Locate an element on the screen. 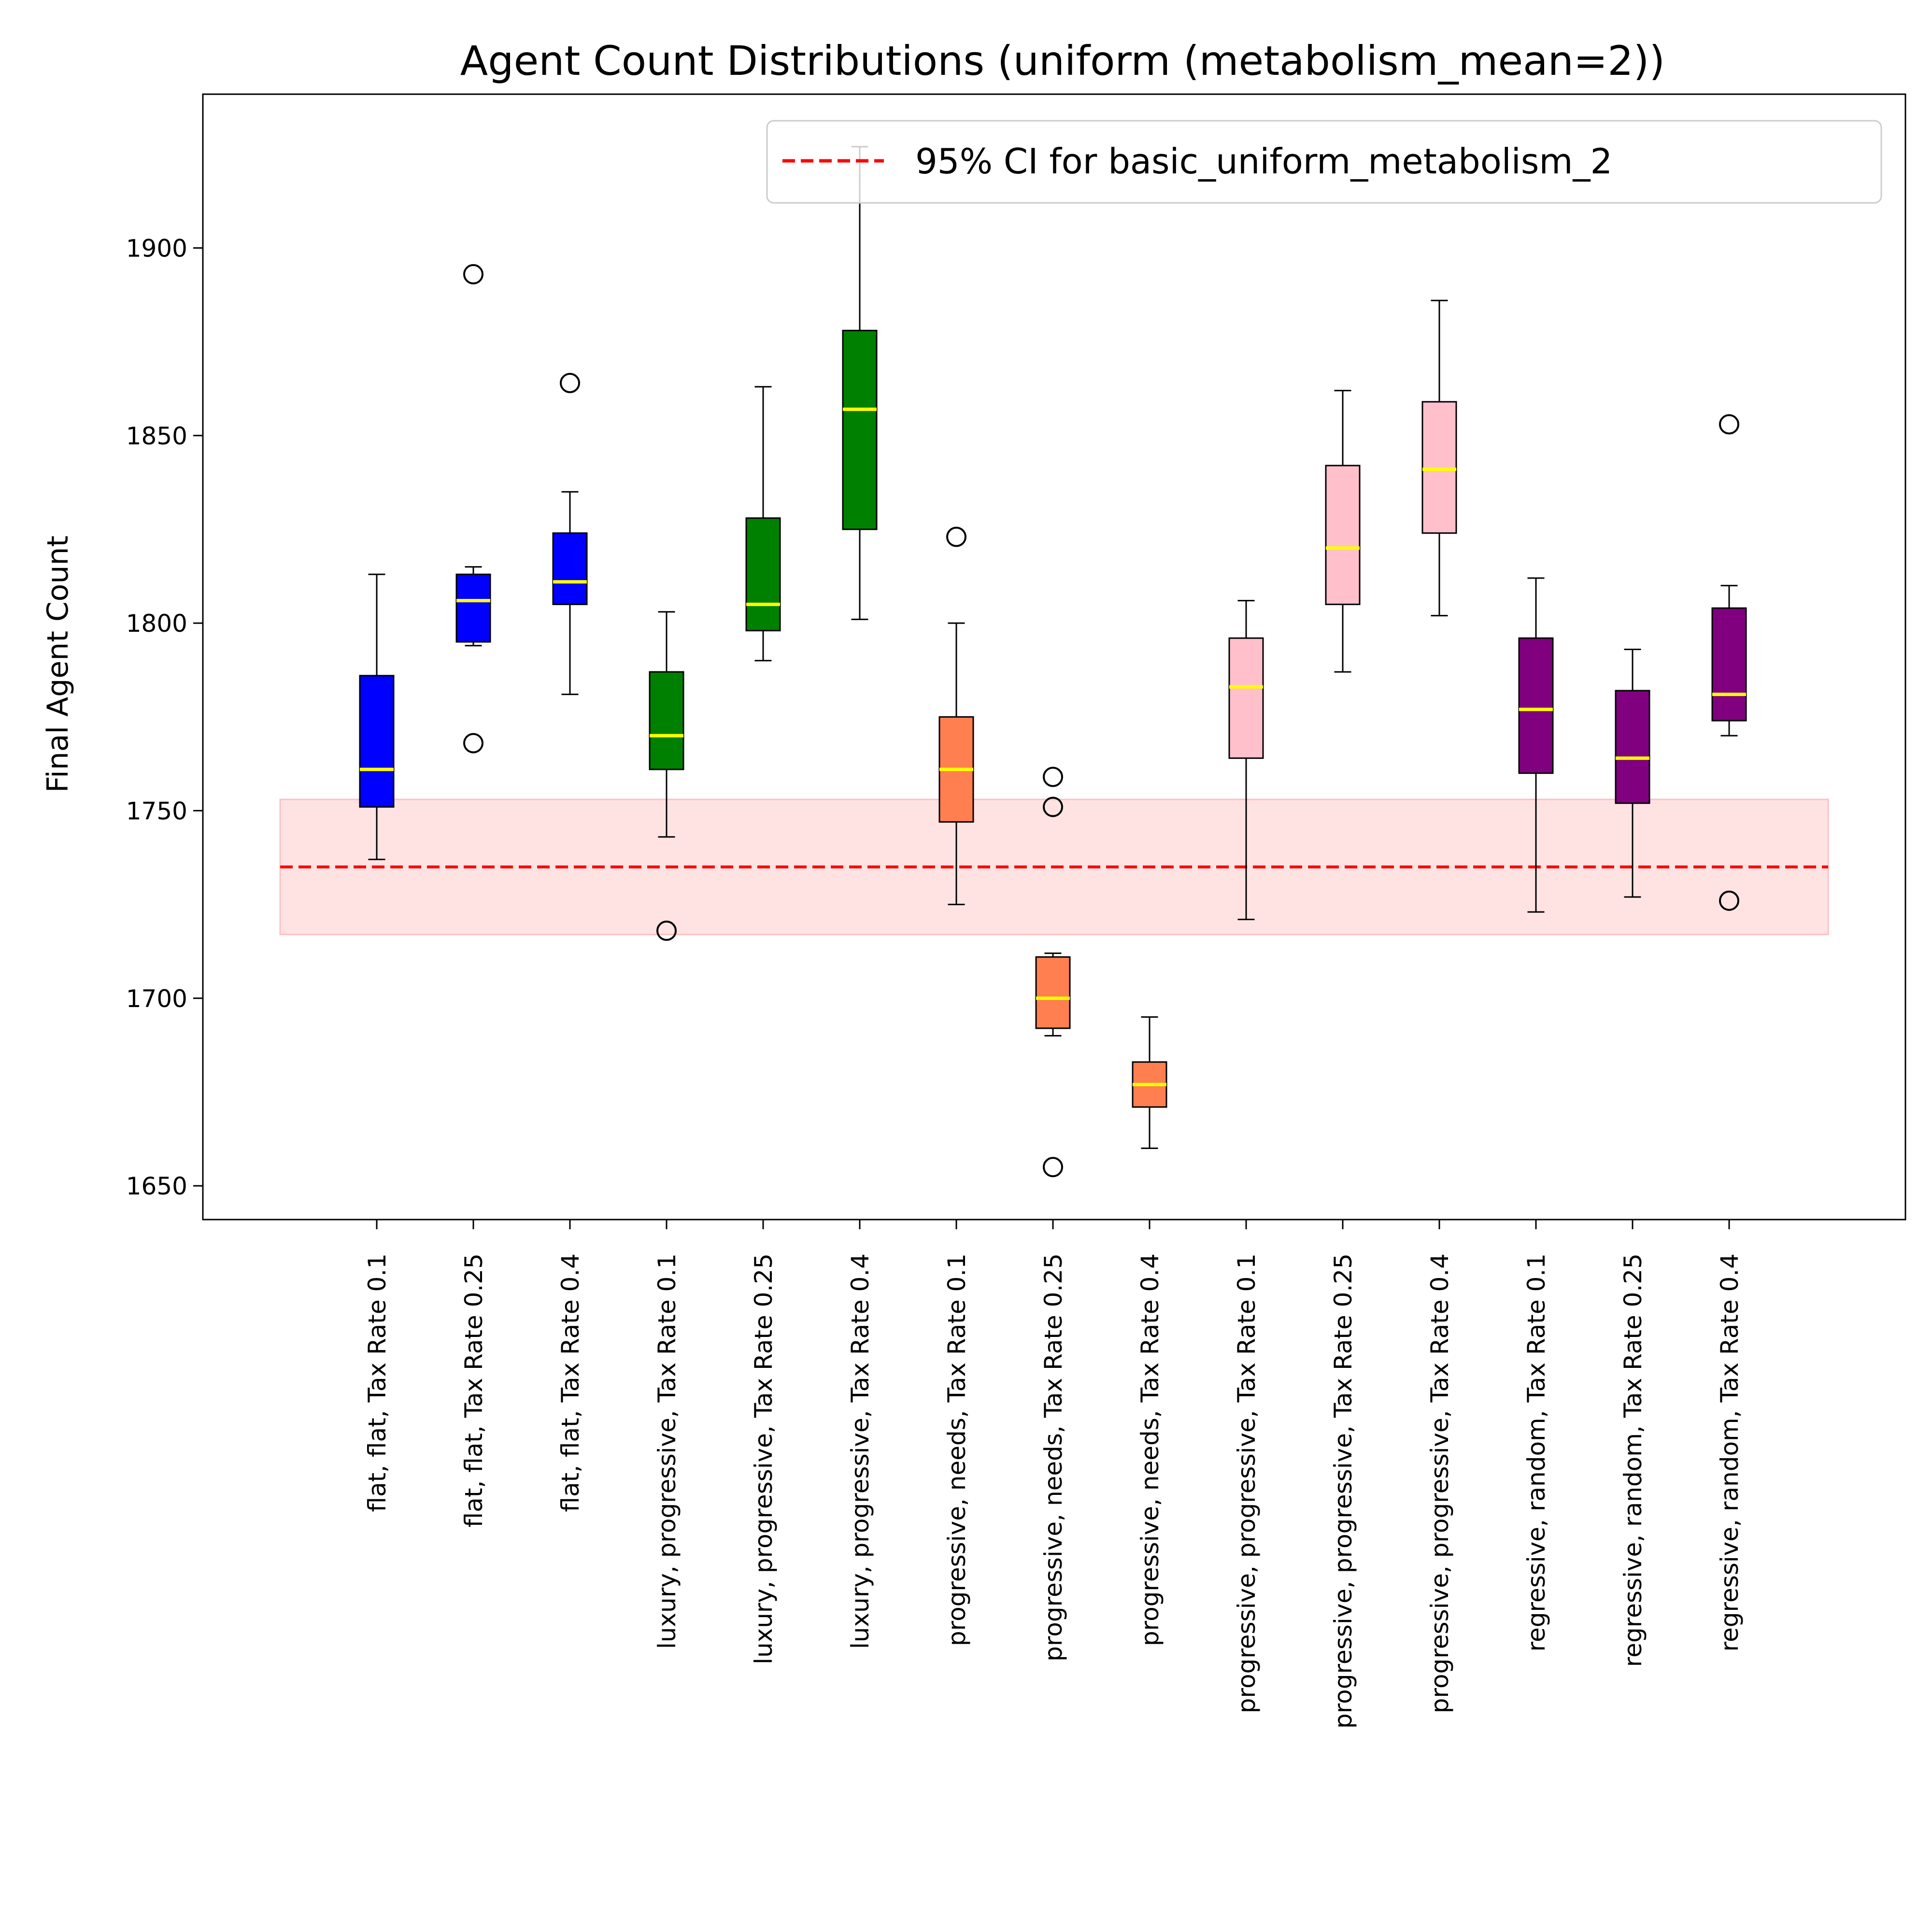 Image resolution: width=1932 pixels, height=1932 pixels. x-tick-label: luxury, progressive, Tax Rate 0.25 is located at coordinates (764, 1458).